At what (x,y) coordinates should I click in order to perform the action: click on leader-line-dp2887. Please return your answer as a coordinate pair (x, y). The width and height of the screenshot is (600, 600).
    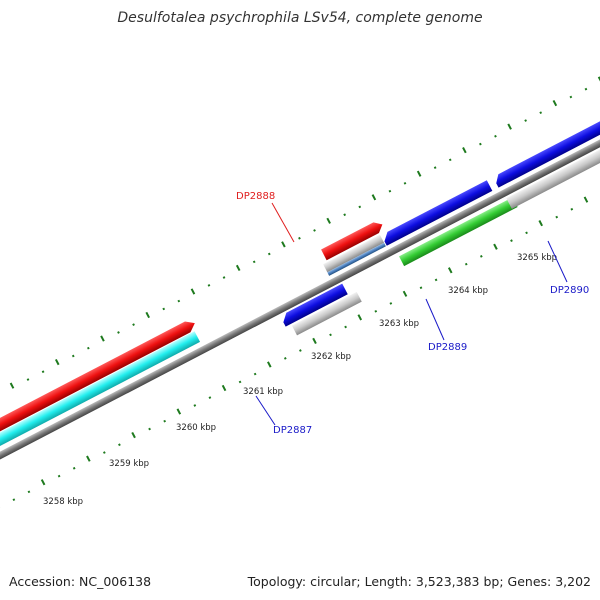
    Looking at the image, I should click on (265, 410).